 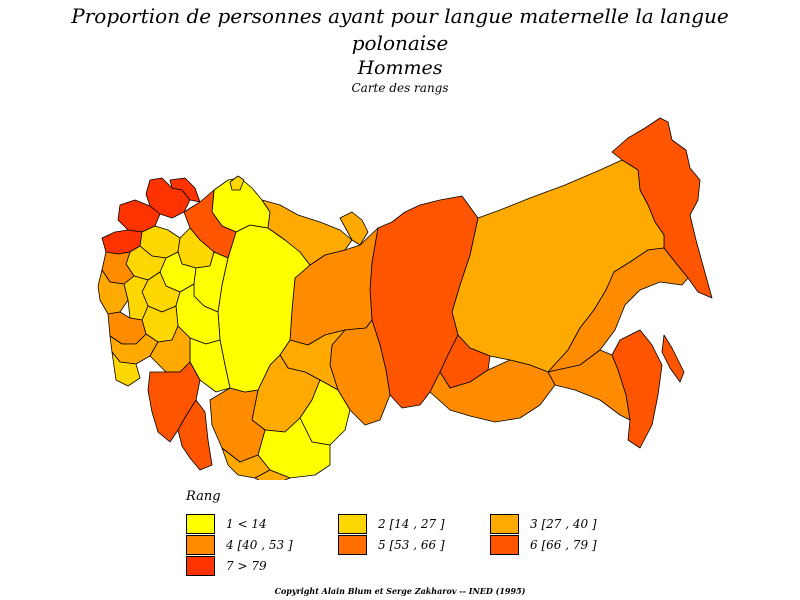 What do you see at coordinates (400, 88) in the screenshot?
I see `map-subtitle: Carte des rangs` at bounding box center [400, 88].